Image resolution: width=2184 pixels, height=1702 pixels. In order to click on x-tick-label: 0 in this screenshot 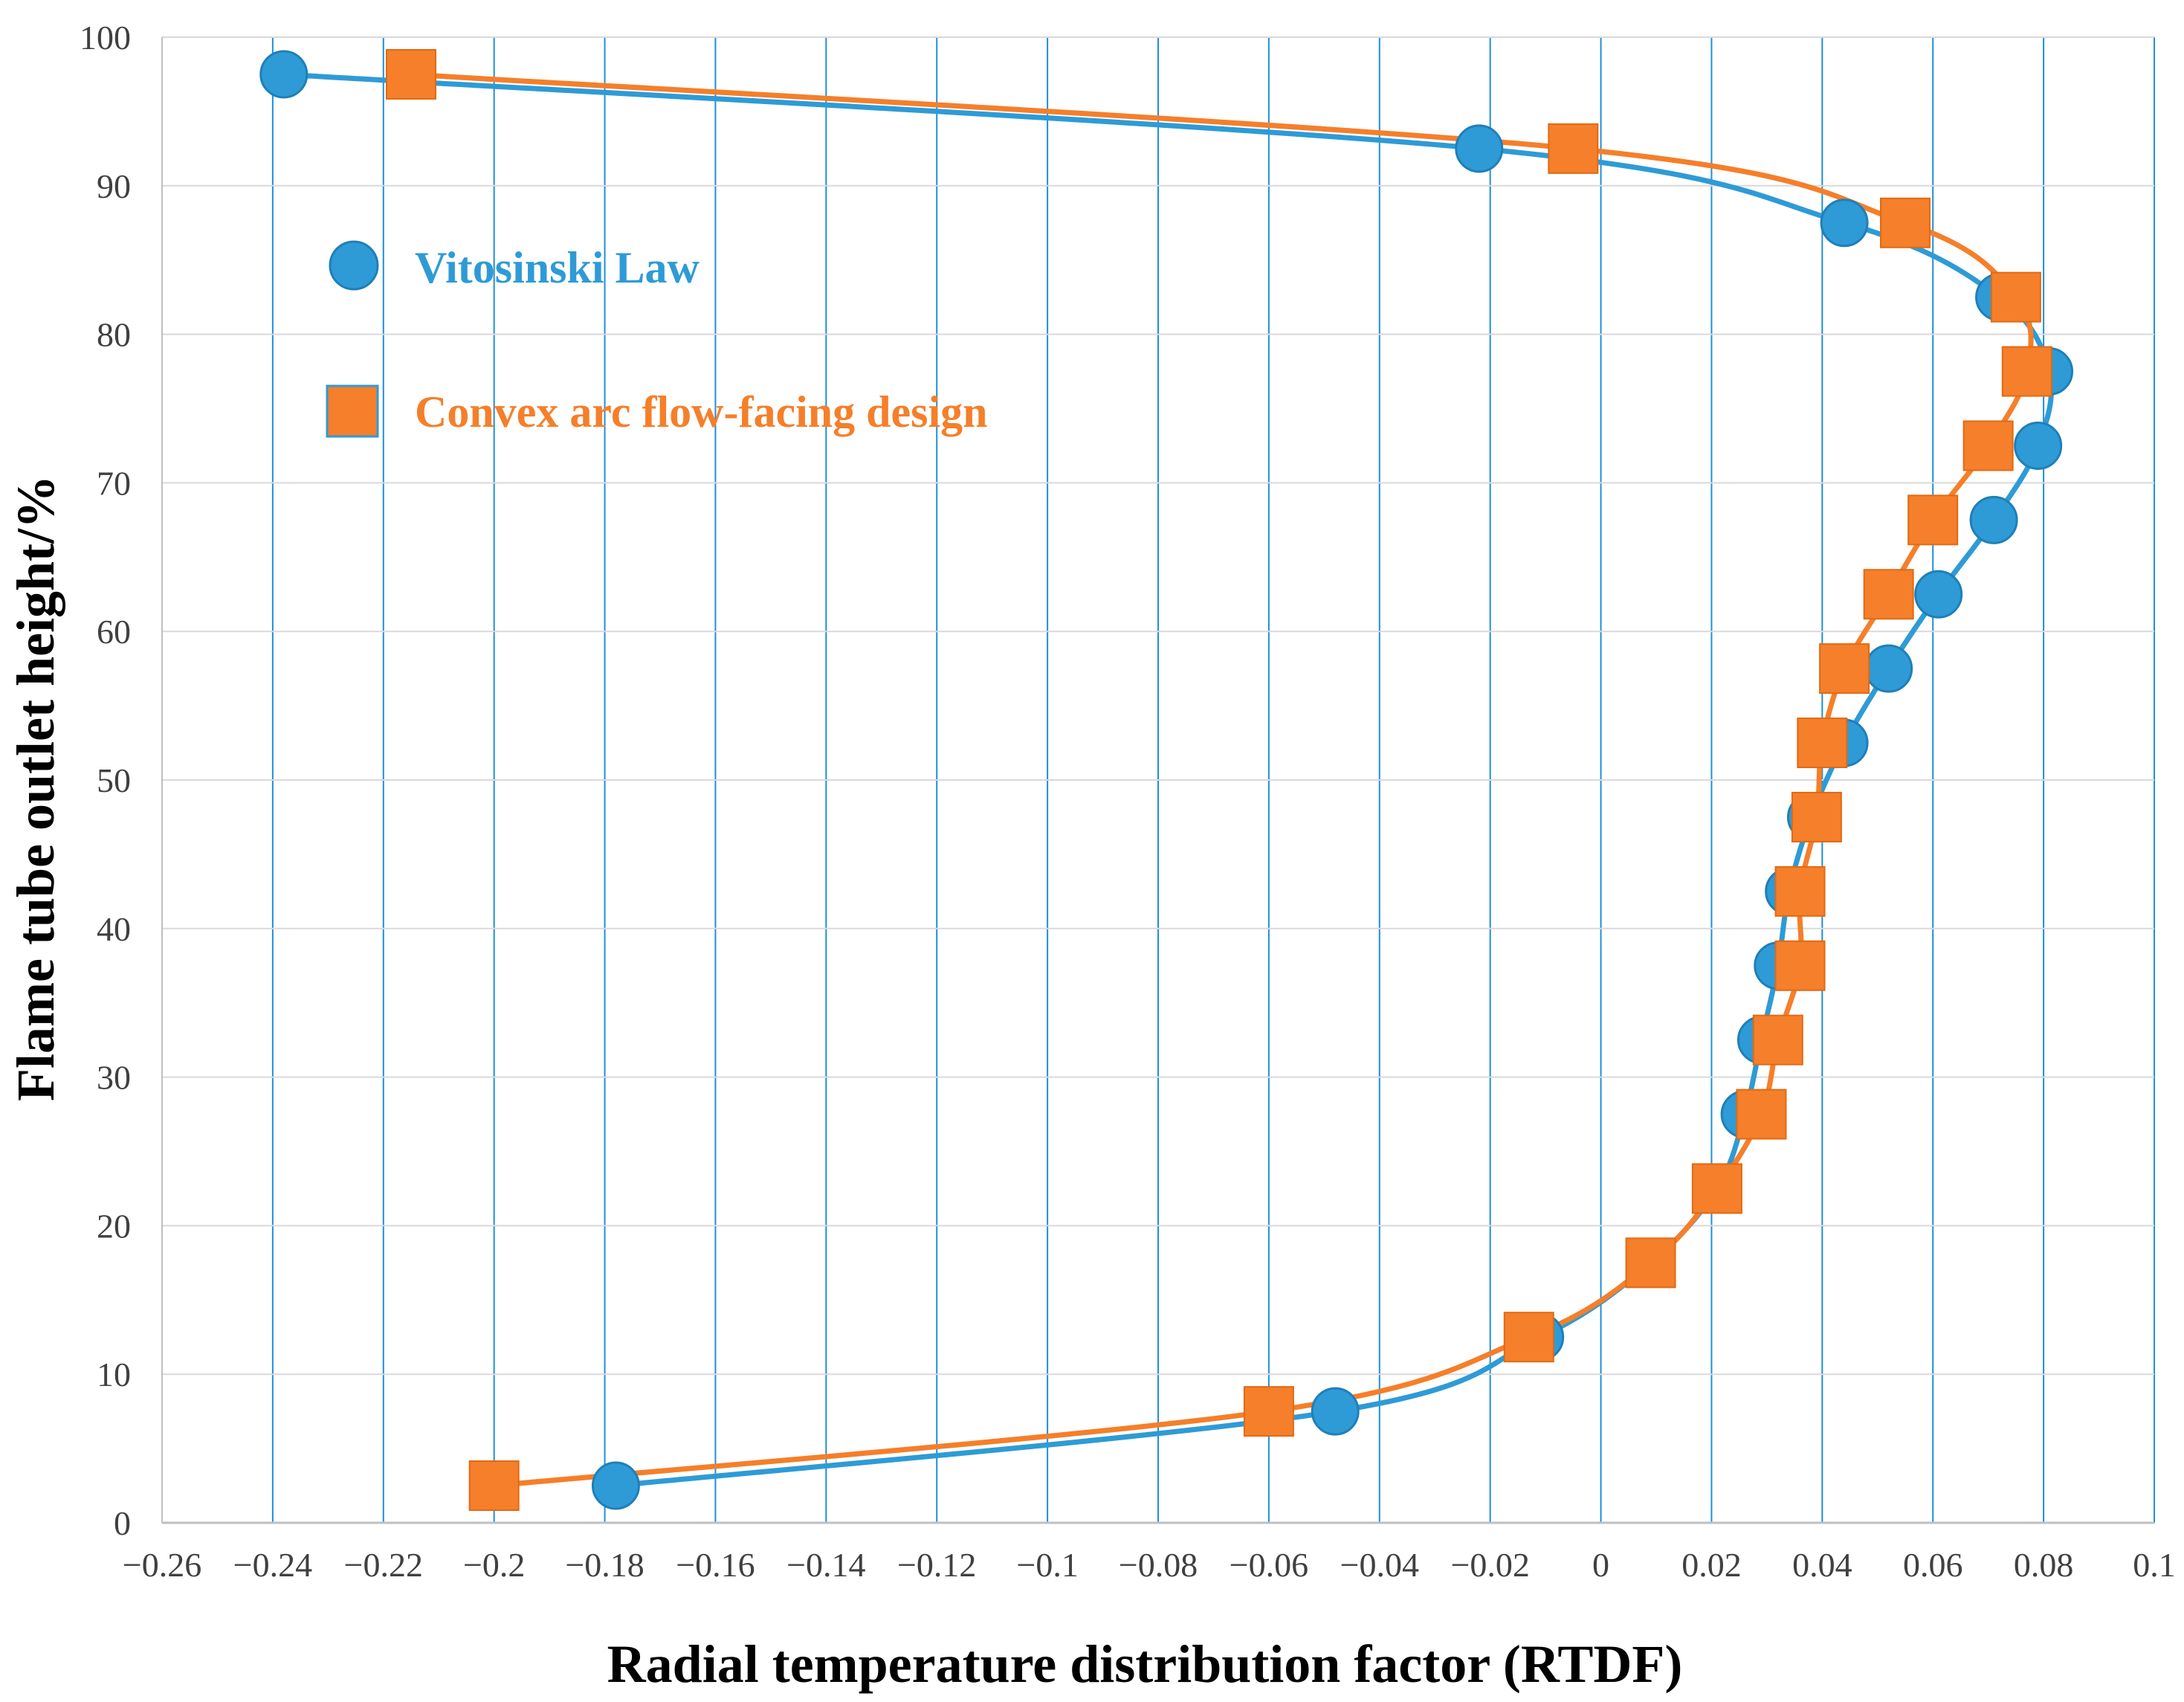, I will do `click(1601, 1565)`.